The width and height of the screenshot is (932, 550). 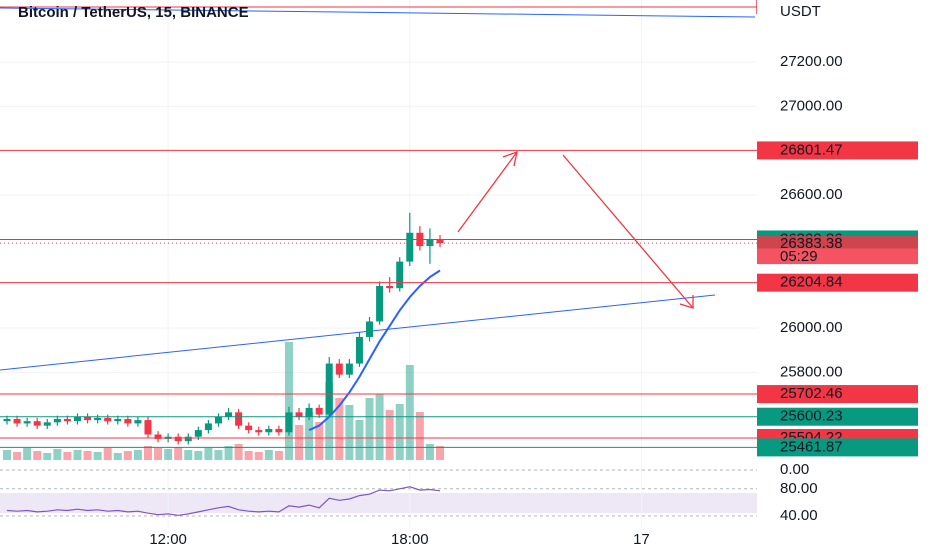 What do you see at coordinates (811, 149) in the screenshot?
I see `price-label: 26801.47` at bounding box center [811, 149].